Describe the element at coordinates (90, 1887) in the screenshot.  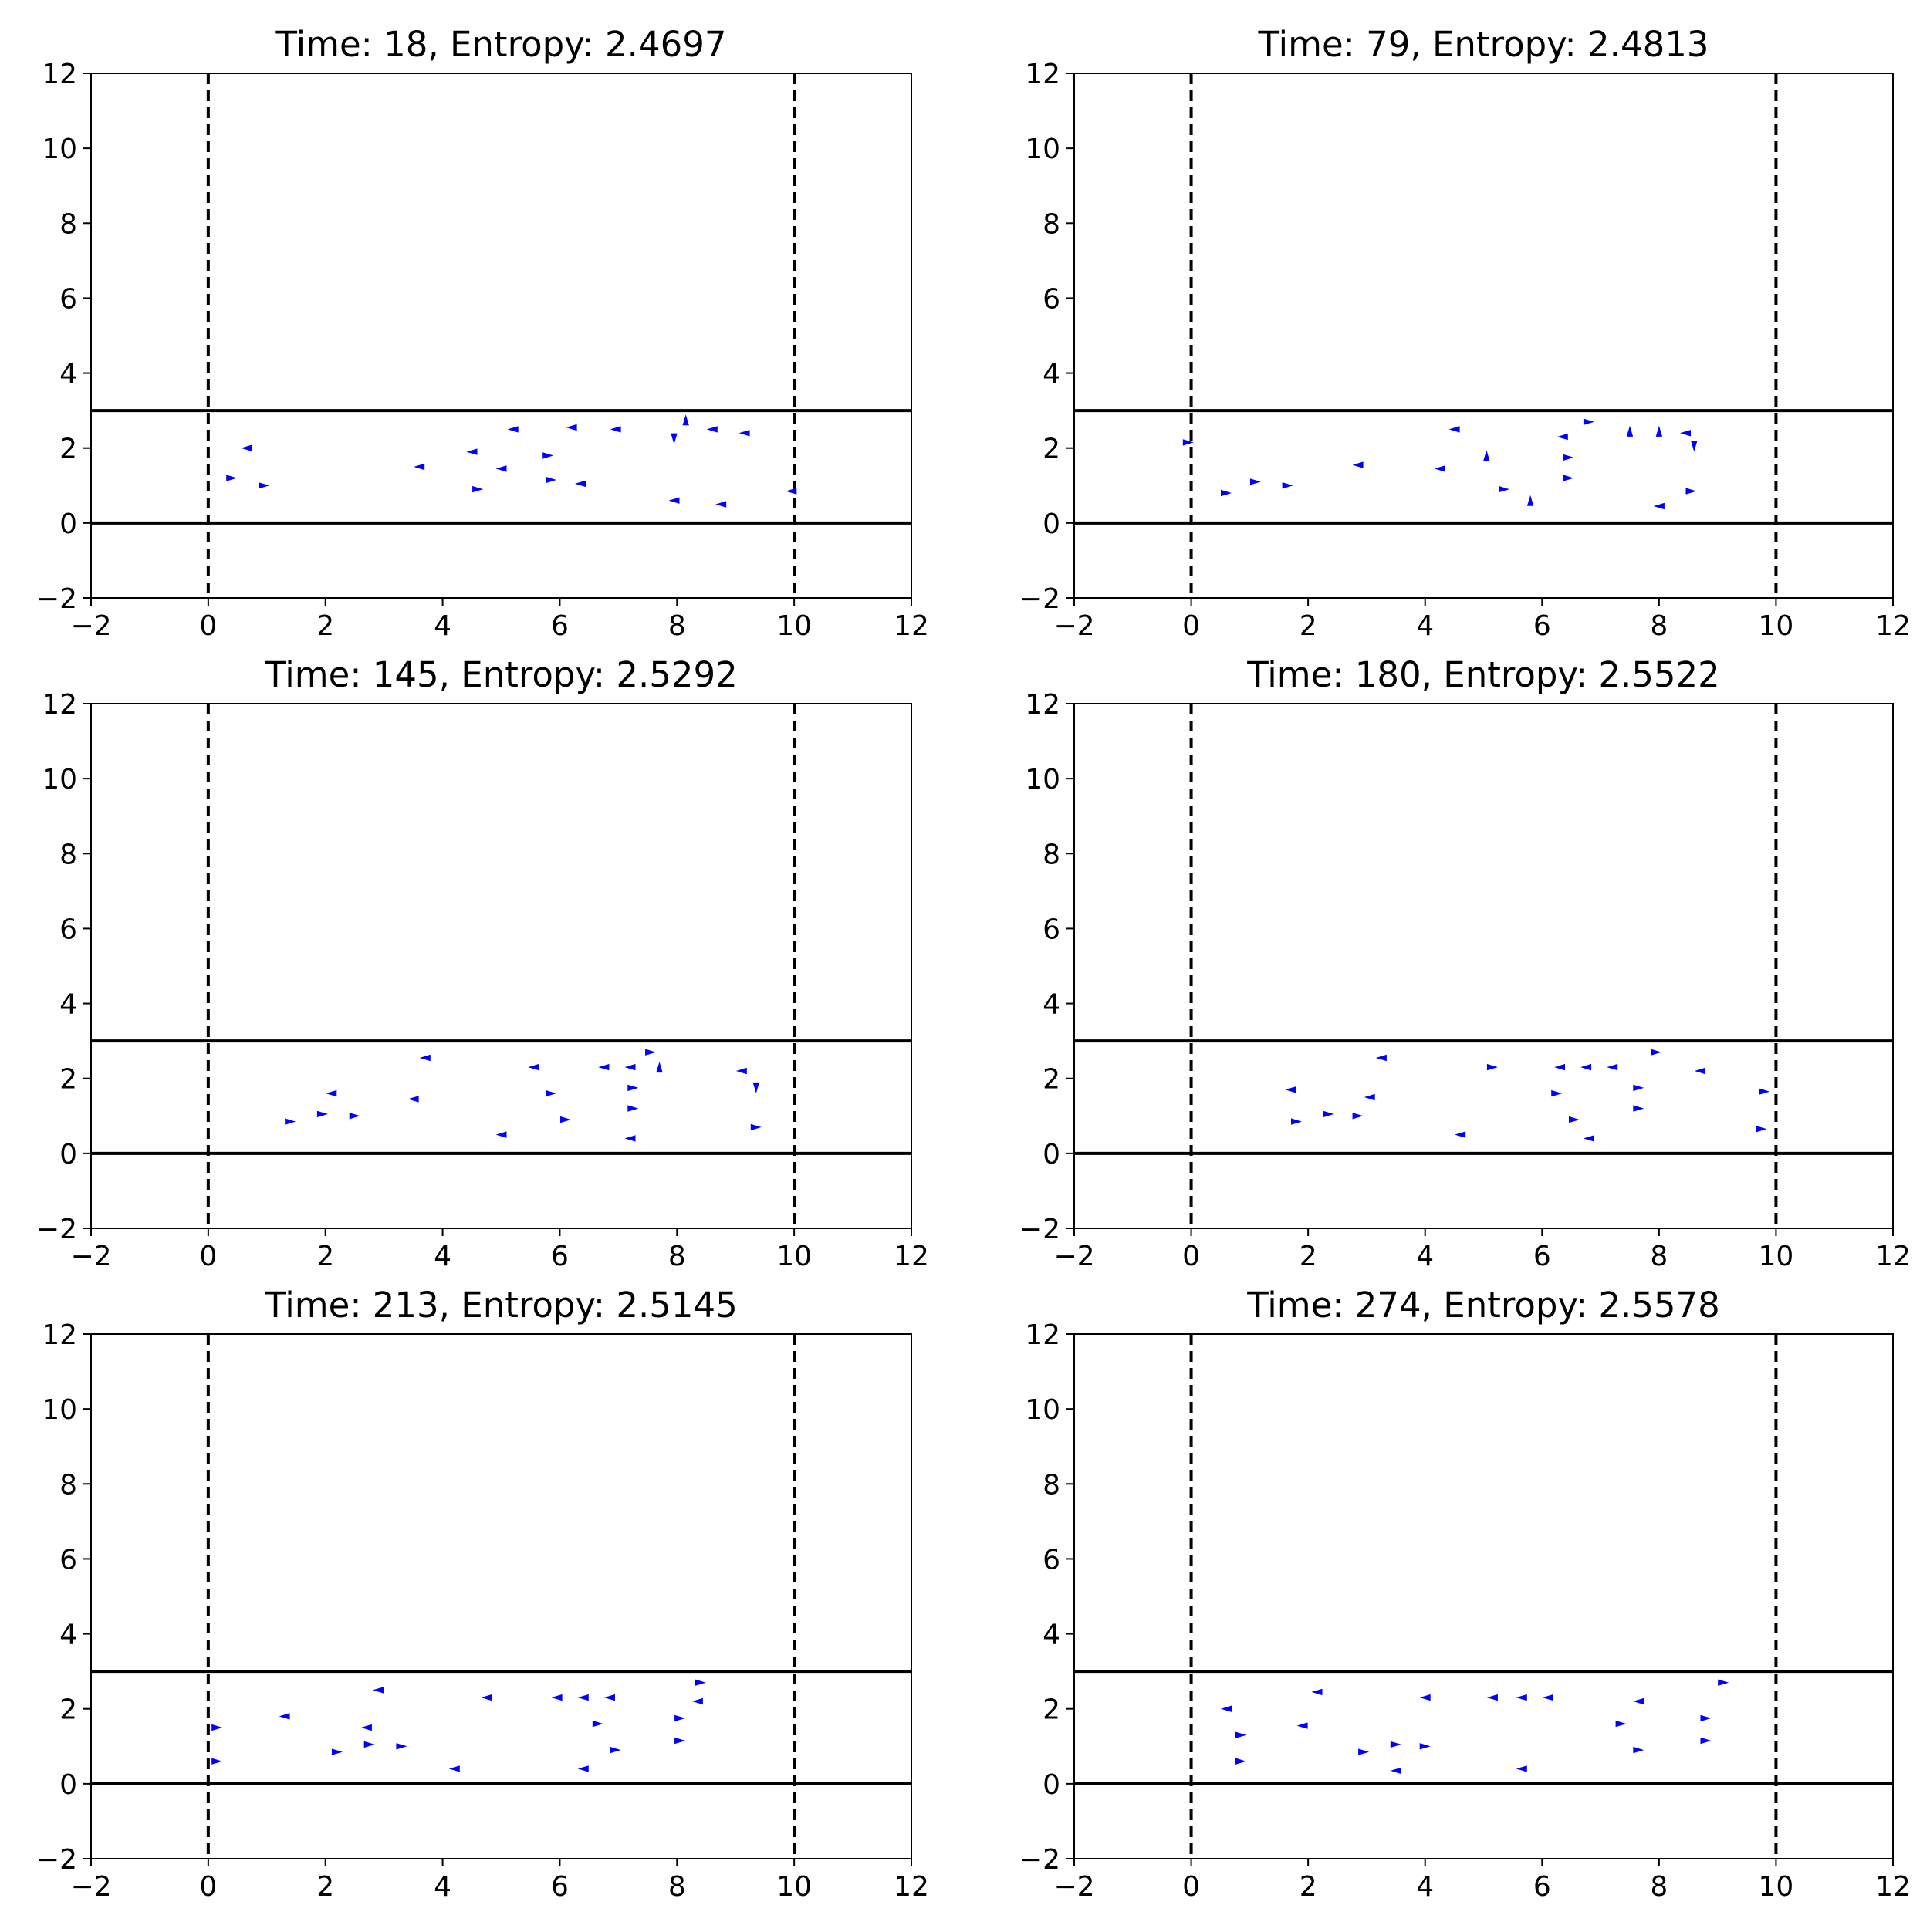
I see `x-tick-label: −2` at that location.